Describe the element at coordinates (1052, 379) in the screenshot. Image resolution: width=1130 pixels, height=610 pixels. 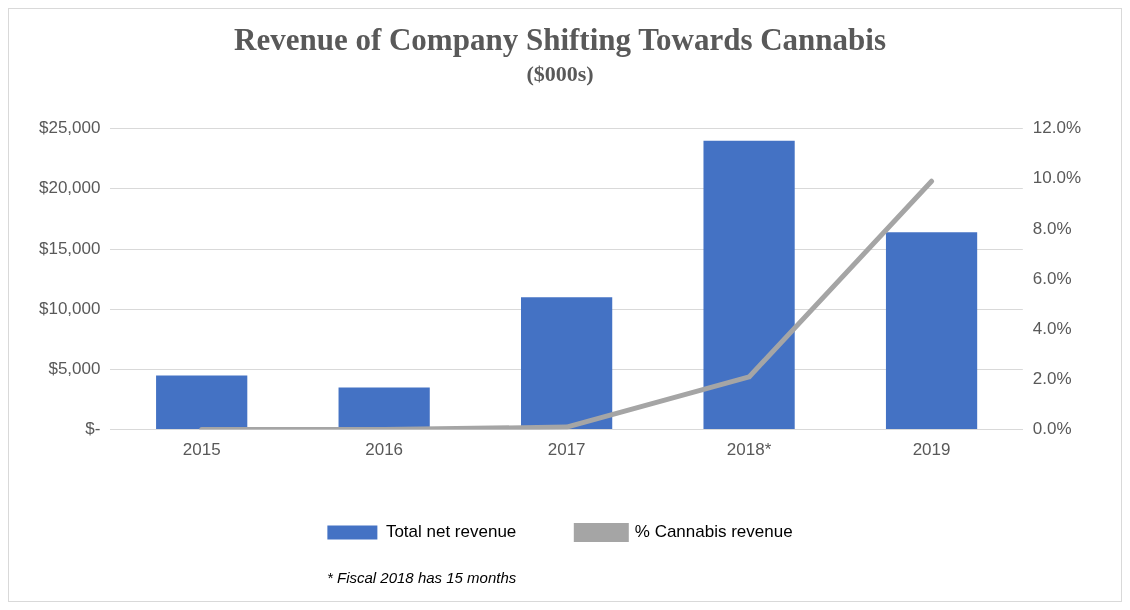
I see `y2-tick-label: 2.0%` at that location.